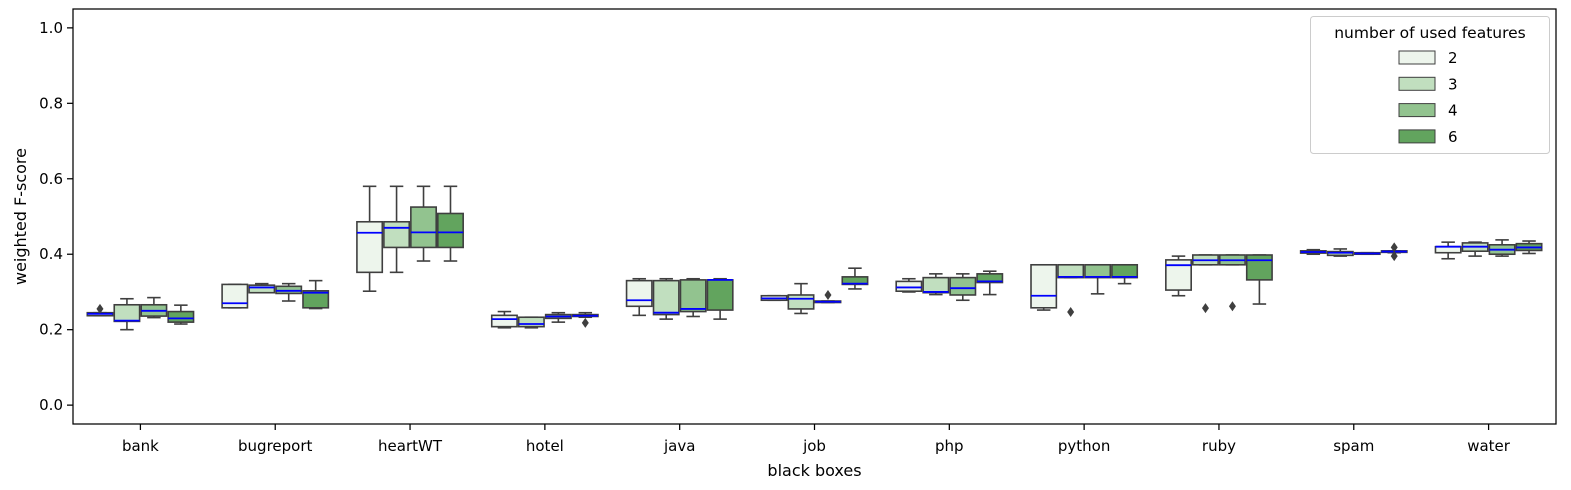 The height and width of the screenshot is (490, 1571). What do you see at coordinates (51, 103) in the screenshot?
I see `y-tick-label: 0.8` at bounding box center [51, 103].